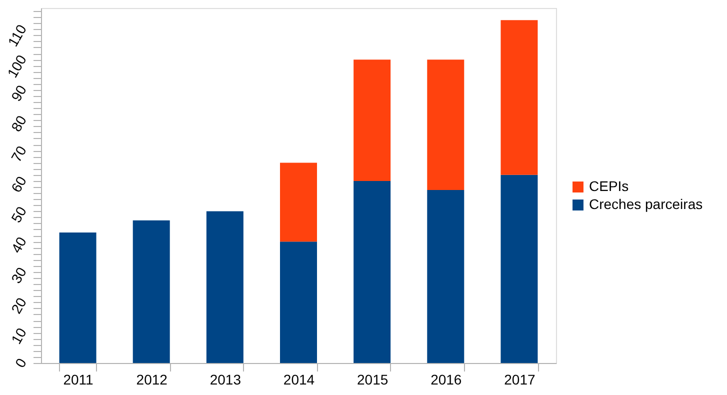  Describe the element at coordinates (19, 215) in the screenshot. I see `y-tick-label: 50` at that location.